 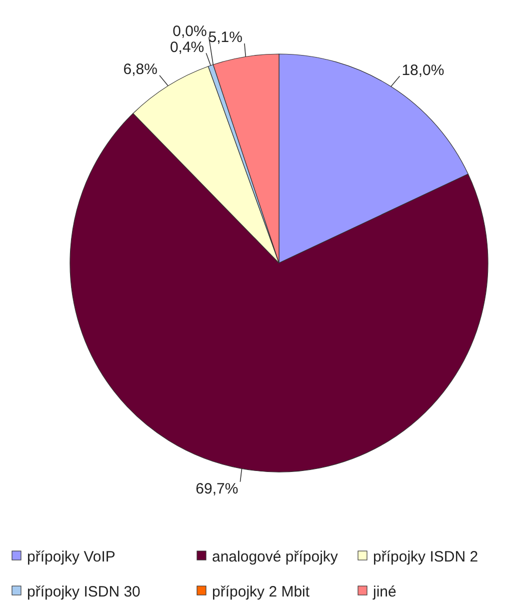 I want to click on text: 0,0%, so click(x=189, y=31).